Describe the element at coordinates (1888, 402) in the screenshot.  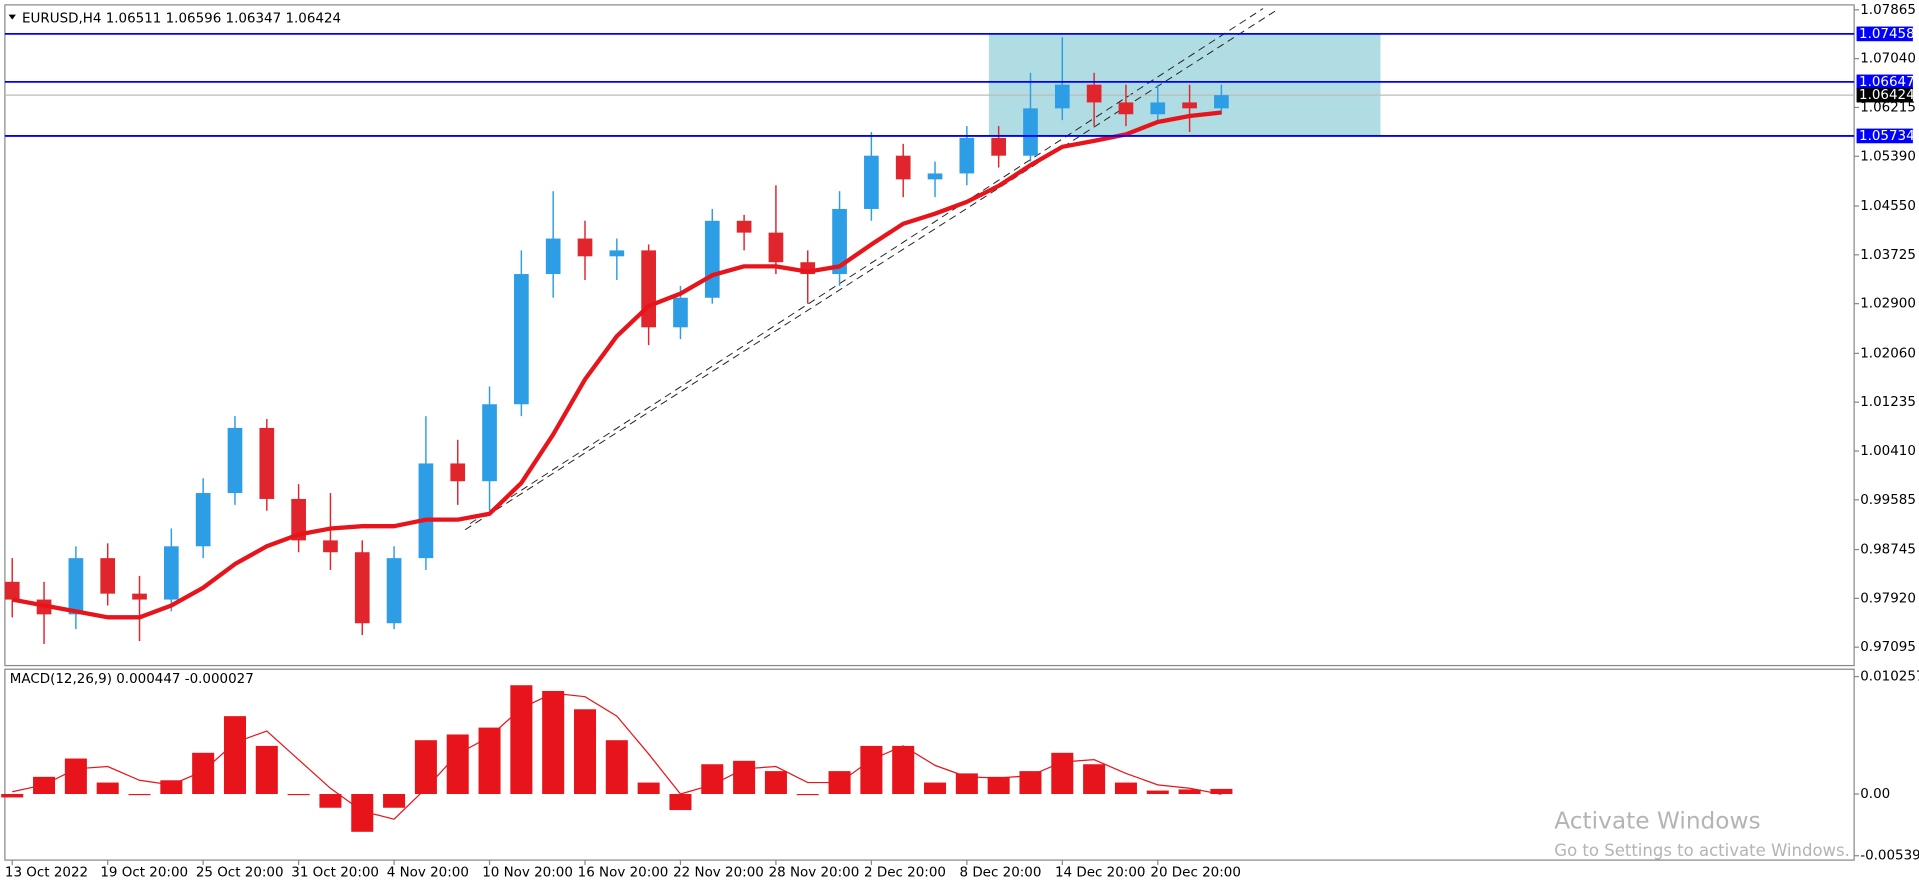
I see `y-tick-label: 1.01235` at that location.